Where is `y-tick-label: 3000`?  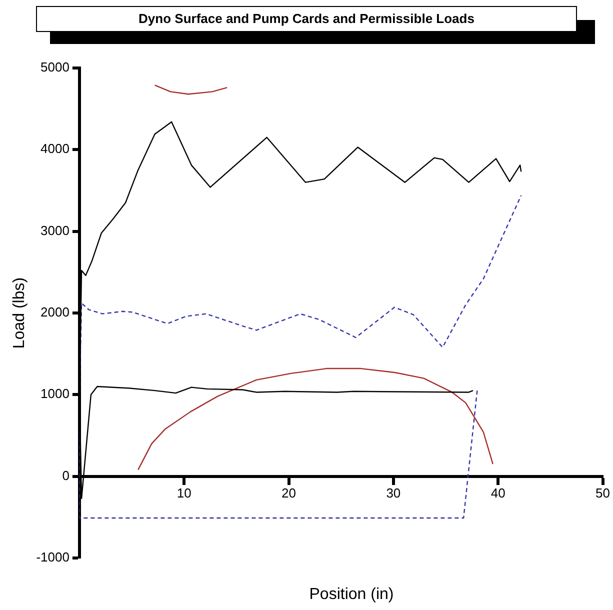
y-tick-label: 3000 is located at coordinates (55, 230).